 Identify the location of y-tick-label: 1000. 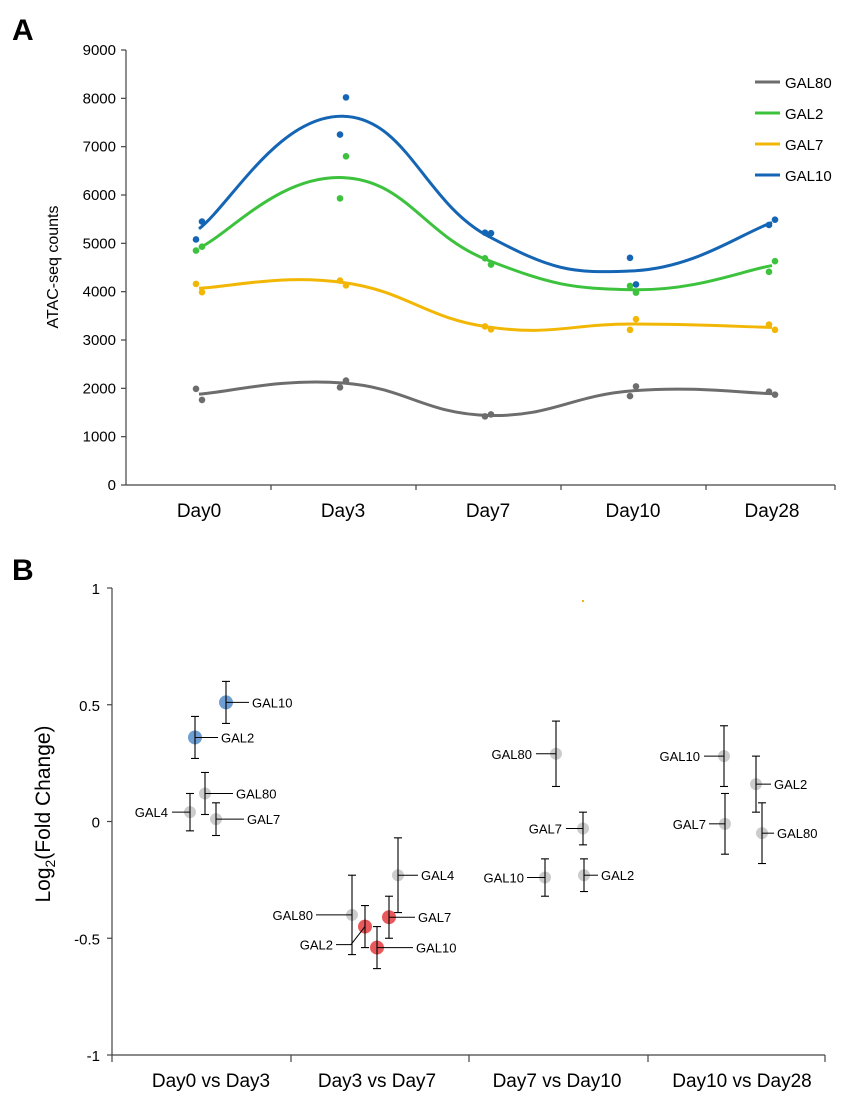
(99, 437).